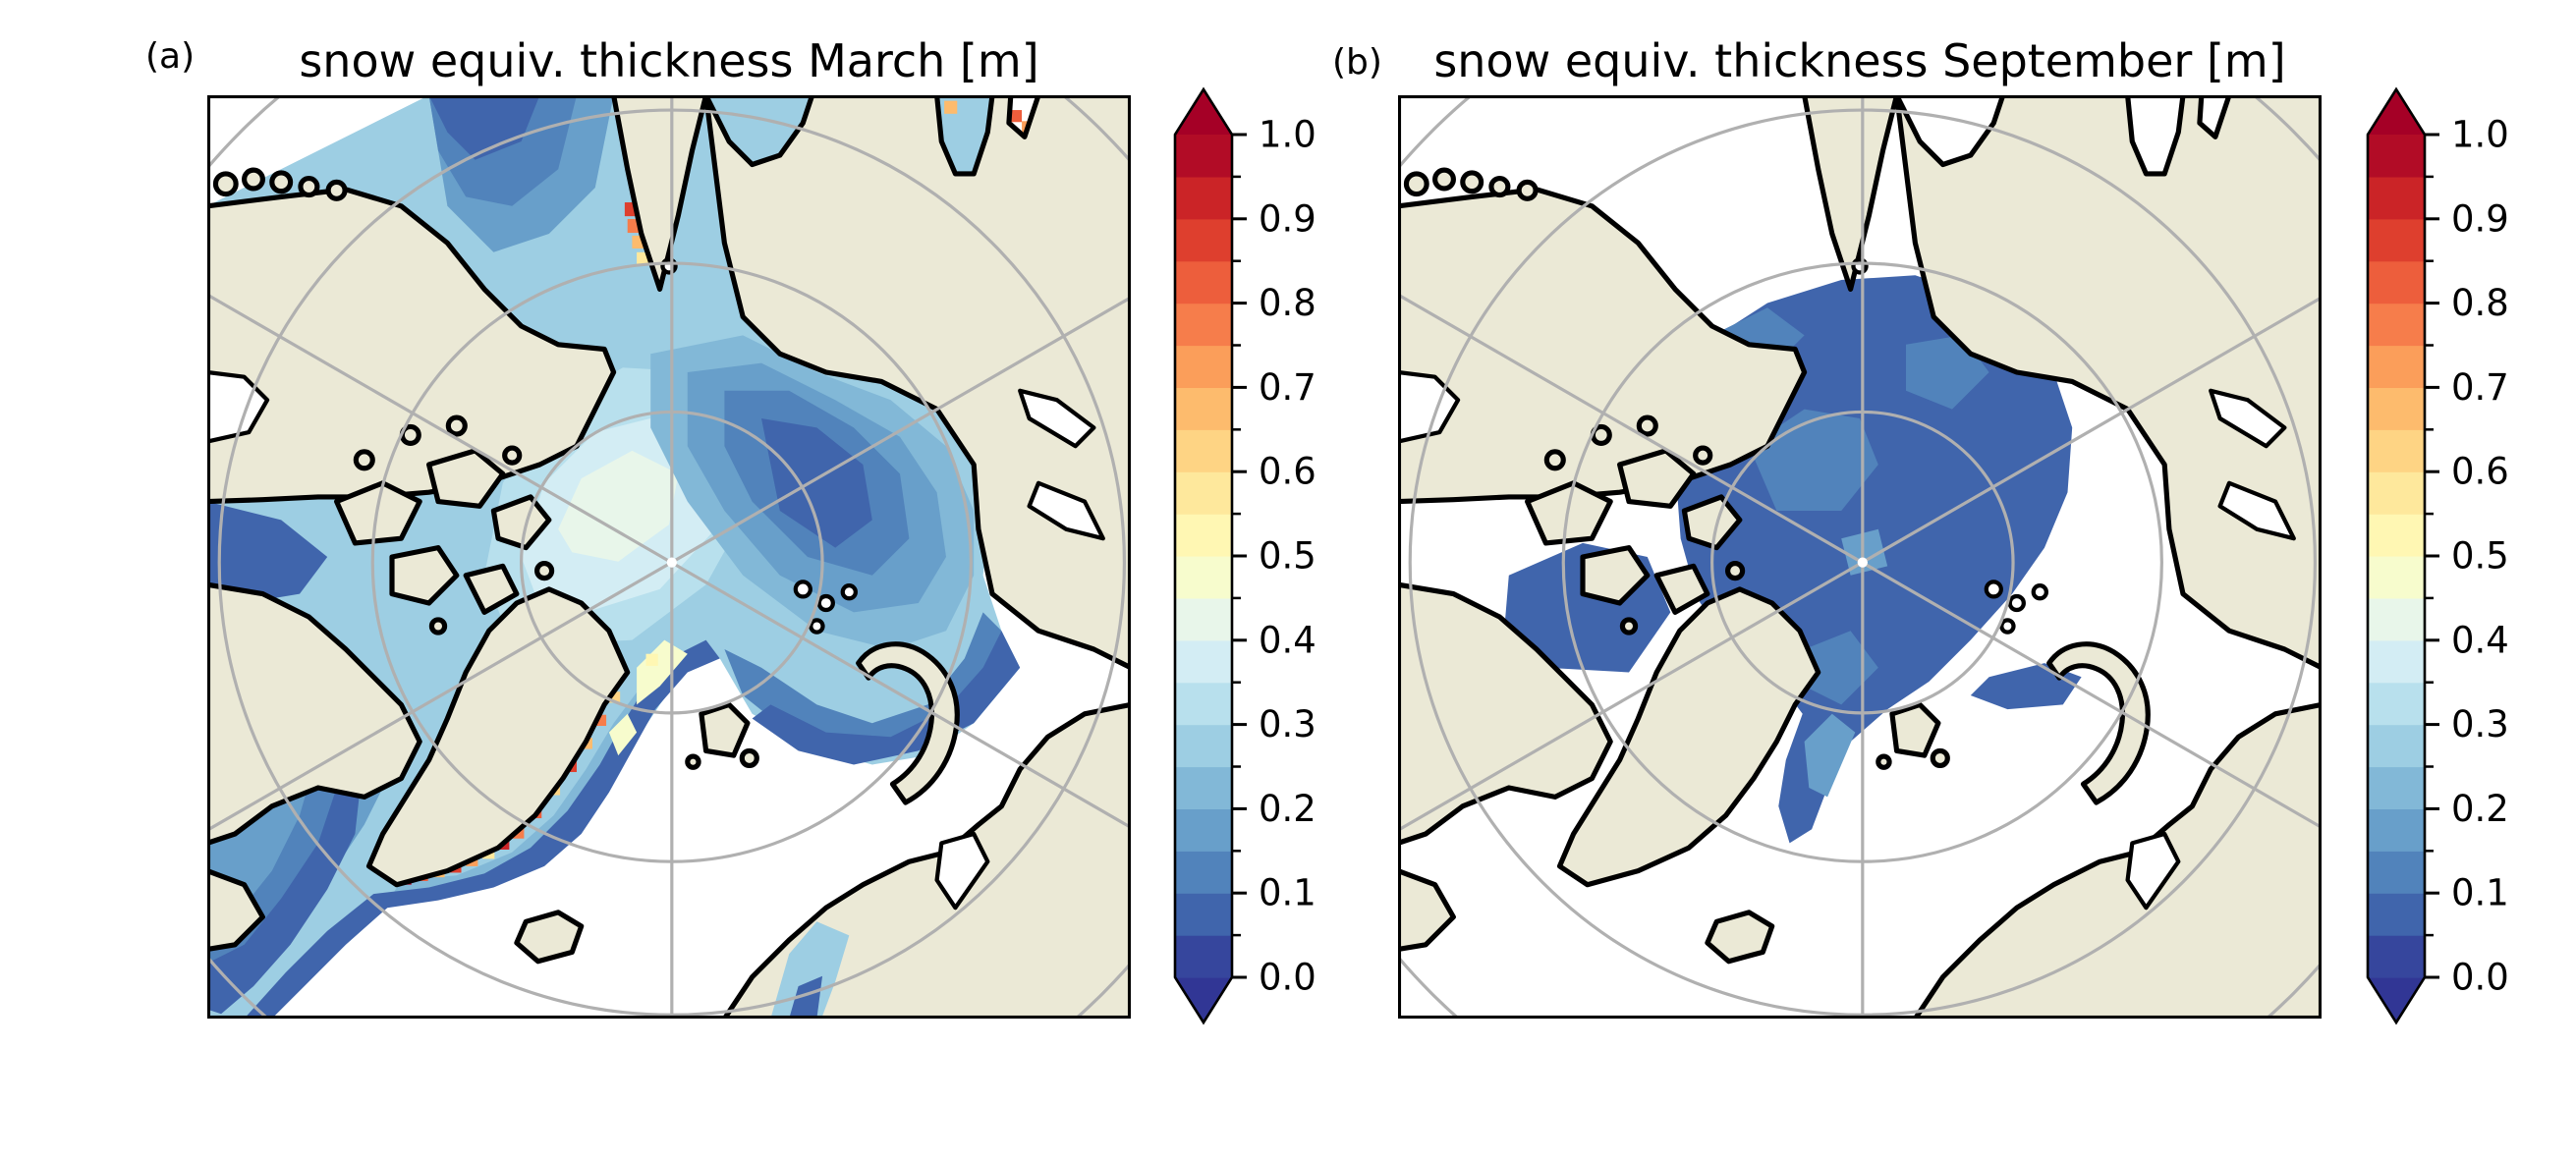 Image resolution: width=2576 pixels, height=1160 pixels. I want to click on panel-label-a: (a), so click(170, 56).